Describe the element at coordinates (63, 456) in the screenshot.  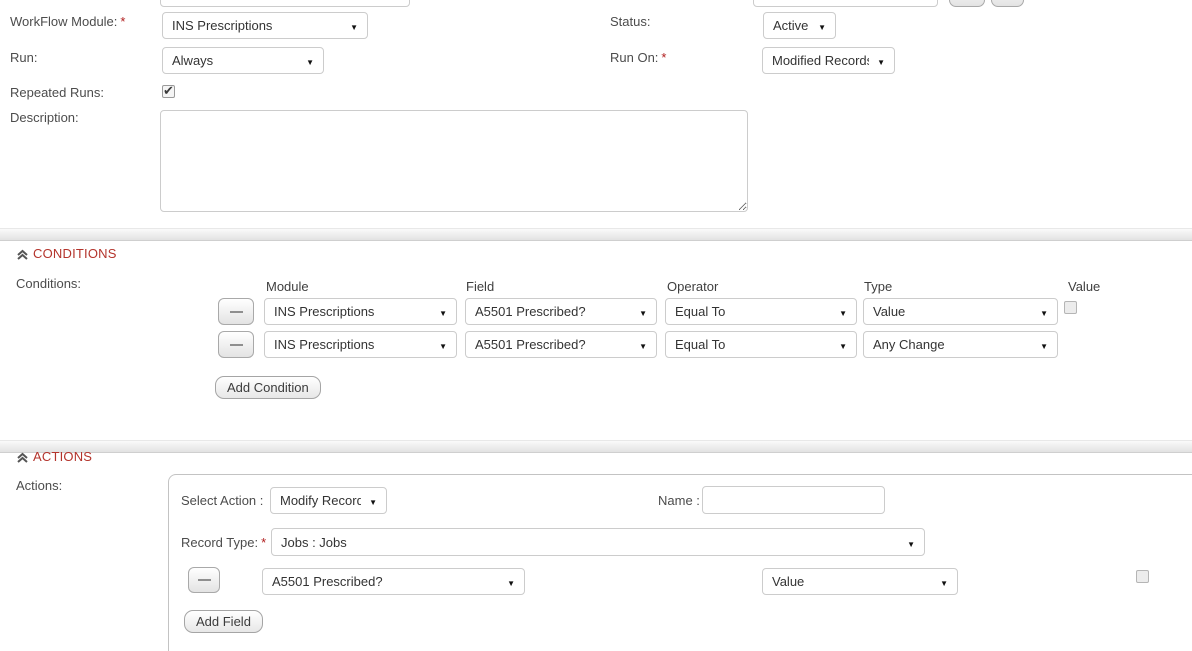
I see `actions-section-title: ACTIONS` at that location.